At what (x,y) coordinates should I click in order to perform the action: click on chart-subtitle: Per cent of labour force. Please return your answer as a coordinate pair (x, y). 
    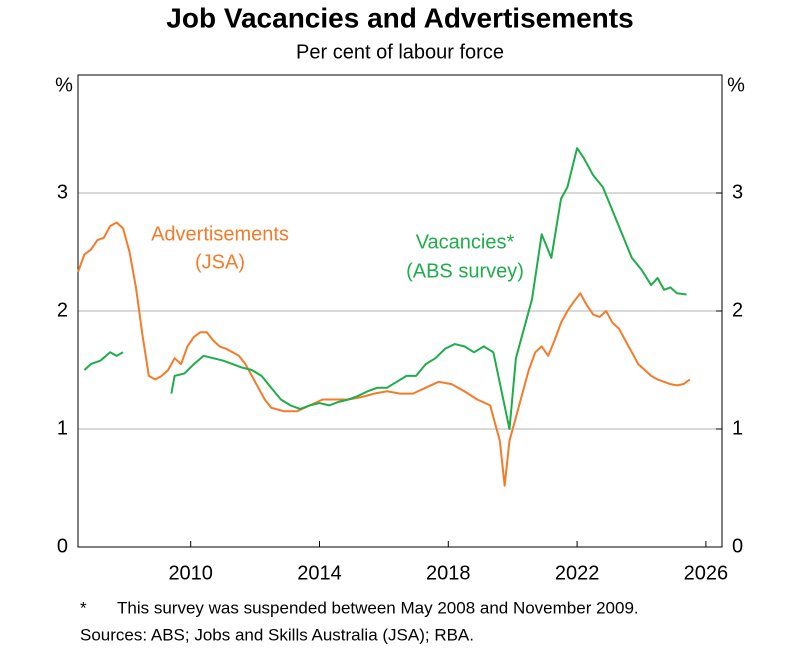
    Looking at the image, I should click on (400, 52).